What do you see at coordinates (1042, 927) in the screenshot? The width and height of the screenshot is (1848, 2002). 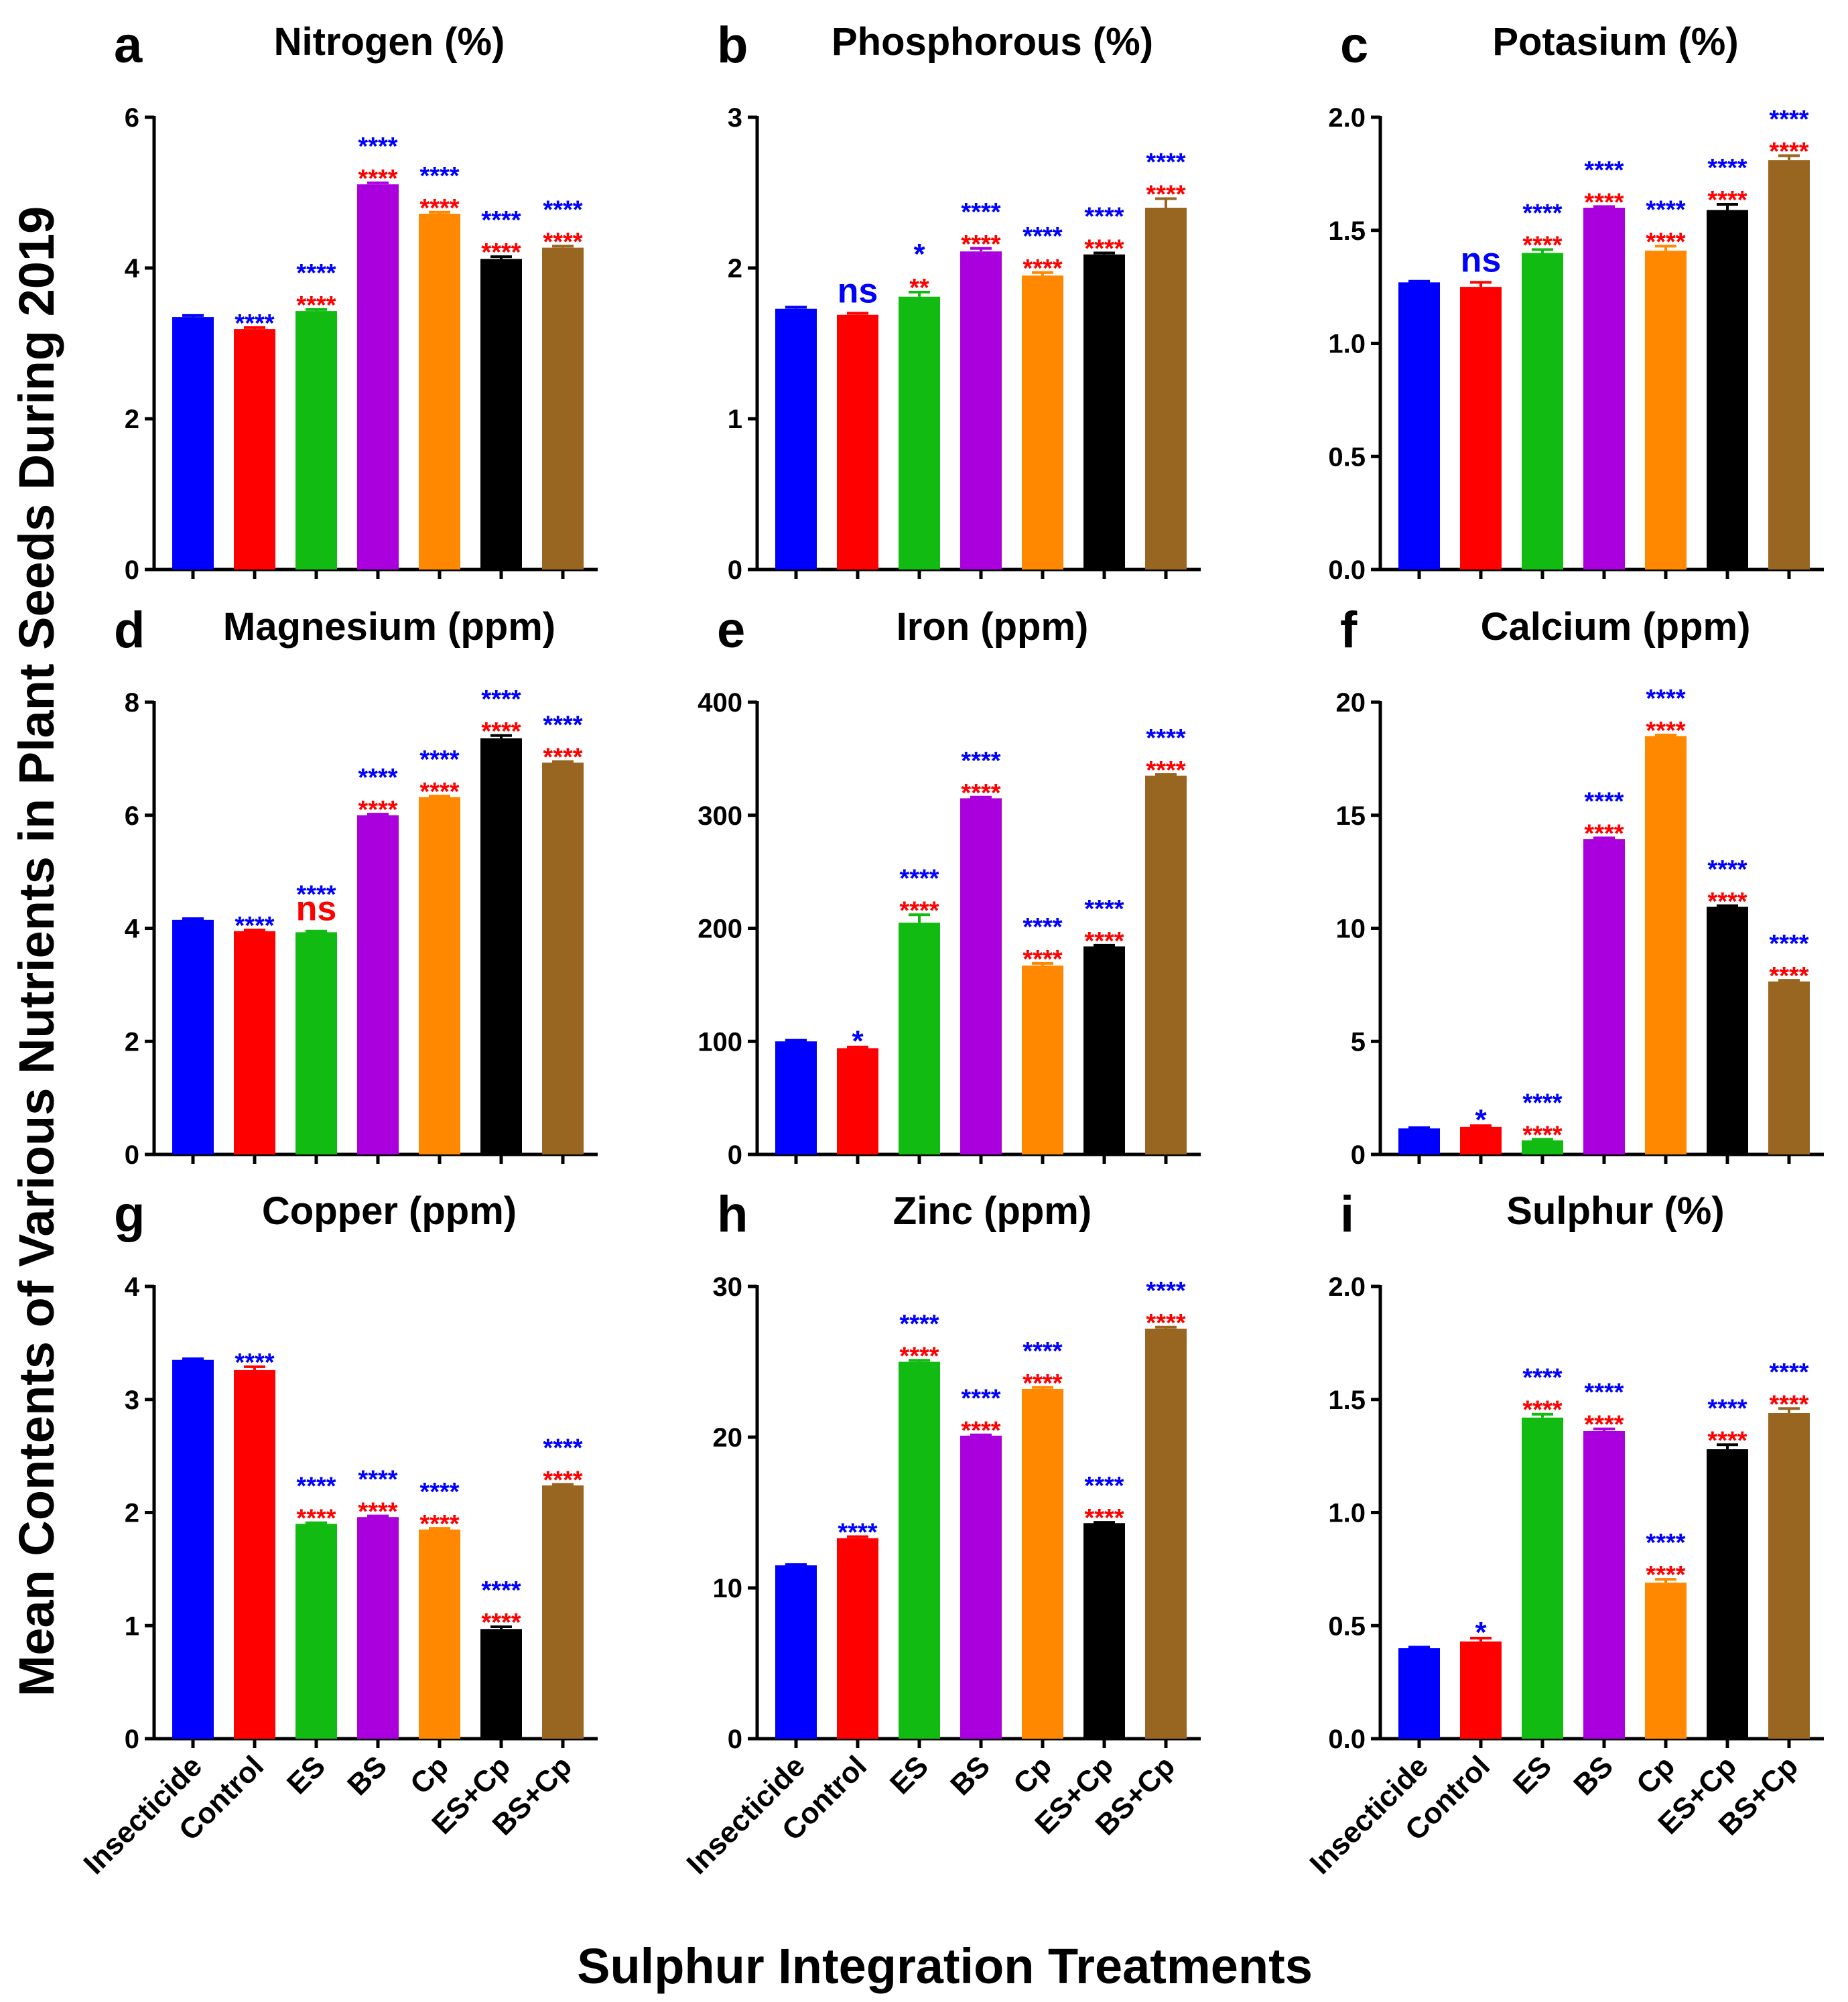 I see `sig-blue-e-Cp: ****` at bounding box center [1042, 927].